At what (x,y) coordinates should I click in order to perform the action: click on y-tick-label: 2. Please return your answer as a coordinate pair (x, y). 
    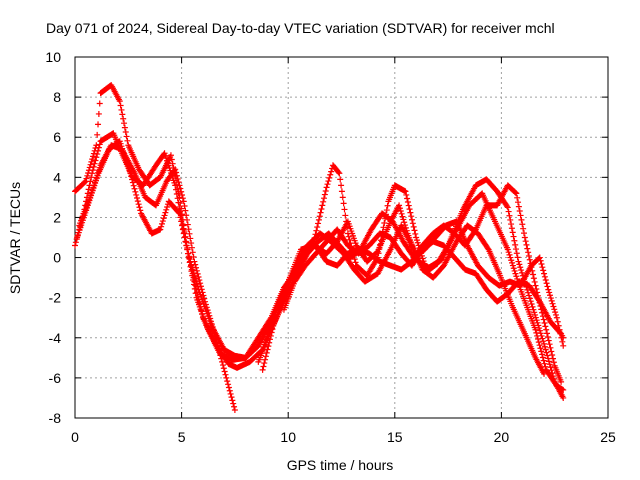
    Looking at the image, I should click on (57, 217).